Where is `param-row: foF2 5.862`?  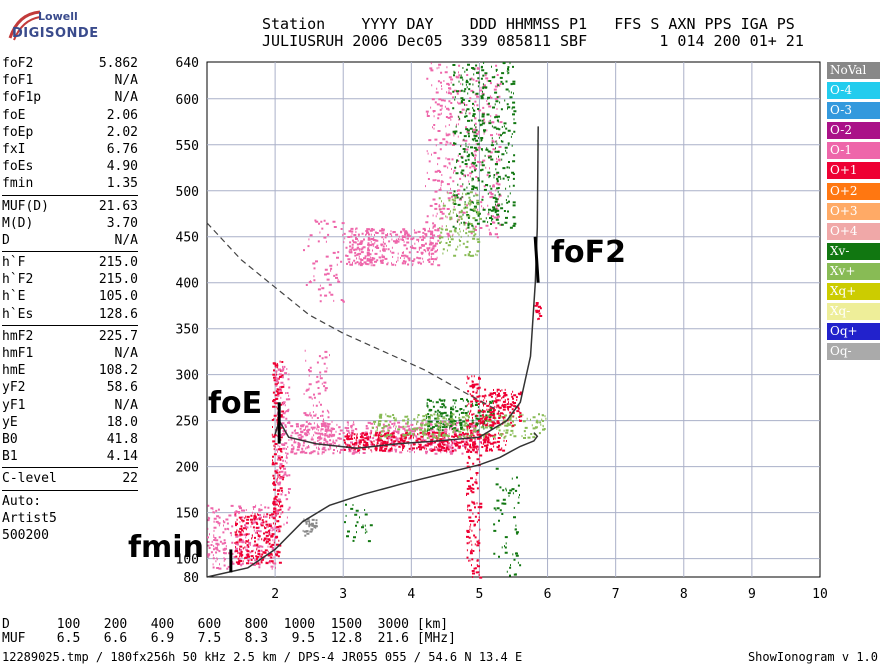
param-row: foF2 5.862 is located at coordinates (70, 63).